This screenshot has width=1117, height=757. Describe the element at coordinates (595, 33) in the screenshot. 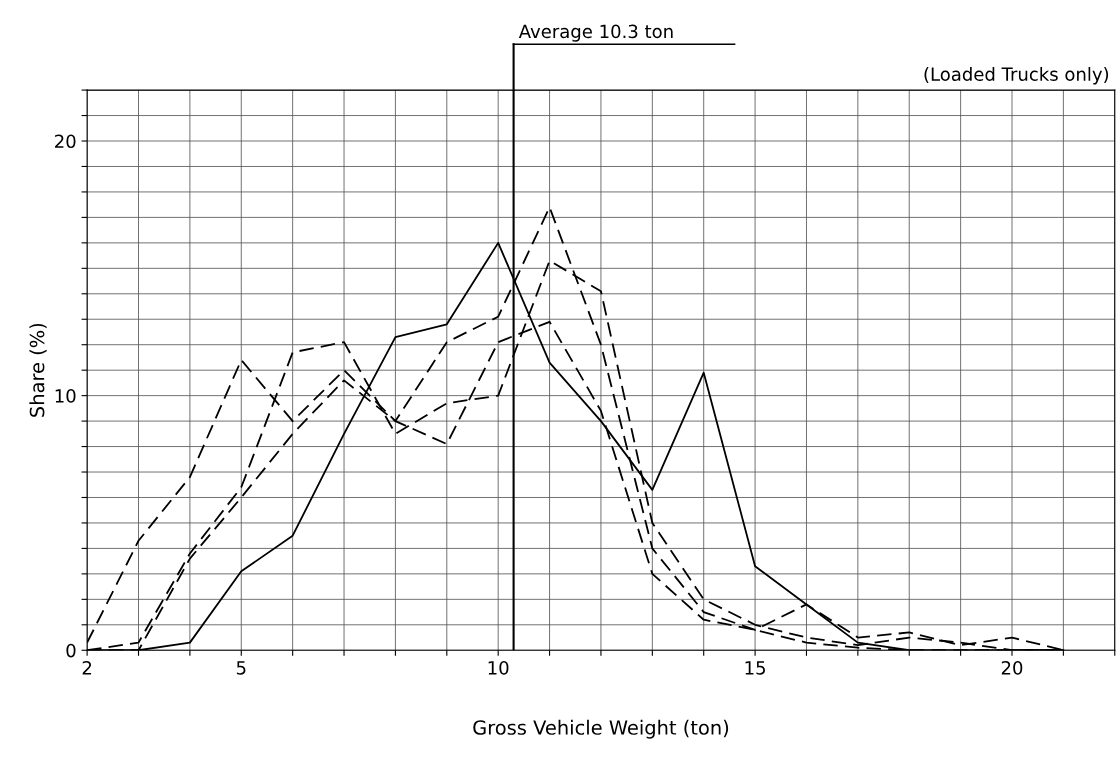

I see `ref-line-label: Average 10.3 ton` at that location.